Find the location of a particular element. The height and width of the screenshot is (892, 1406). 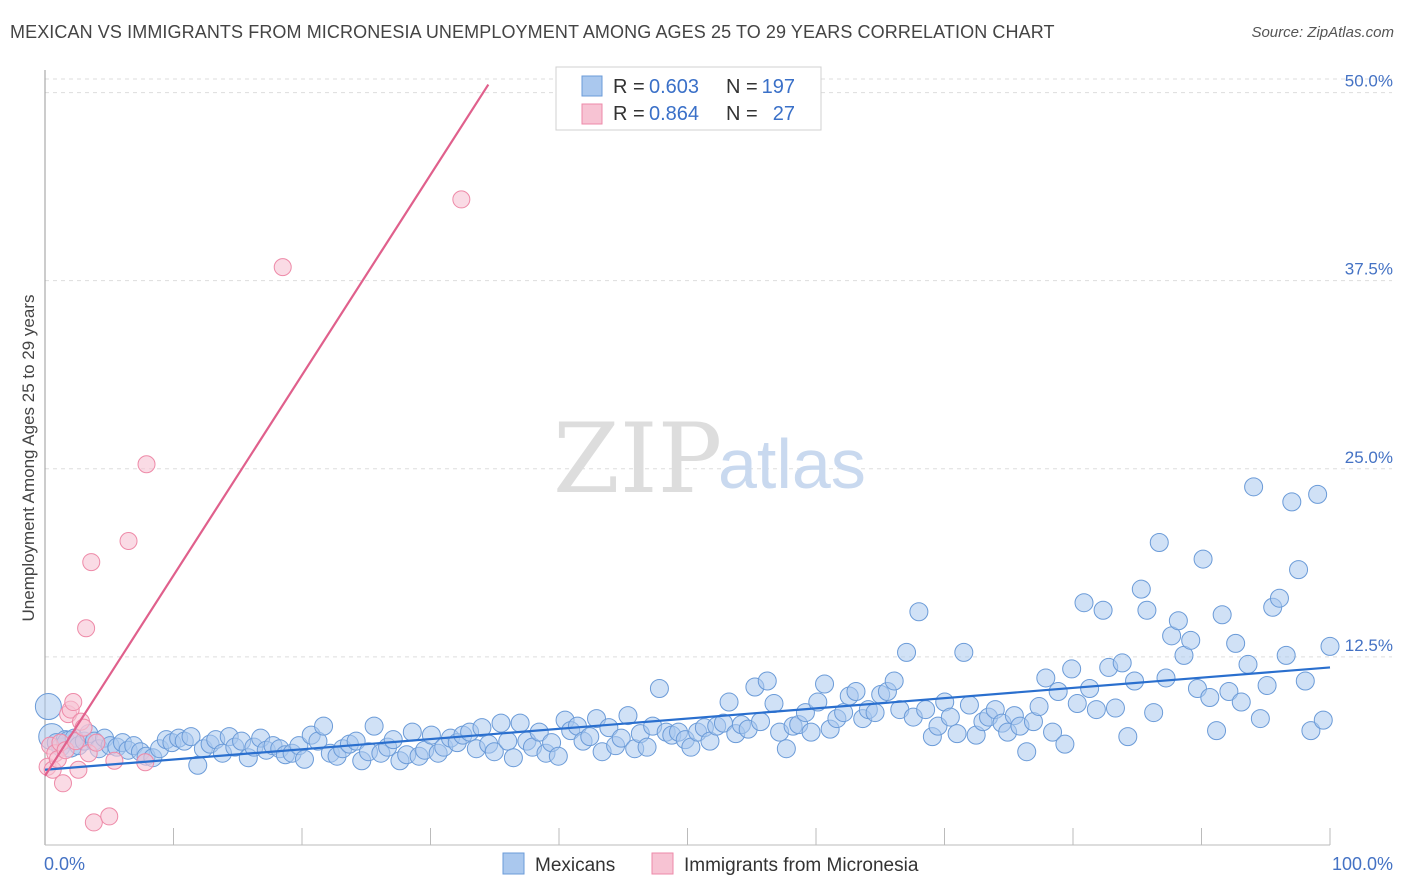

bottom-legend-swatch-mexicans is located at coordinates (513, 863).